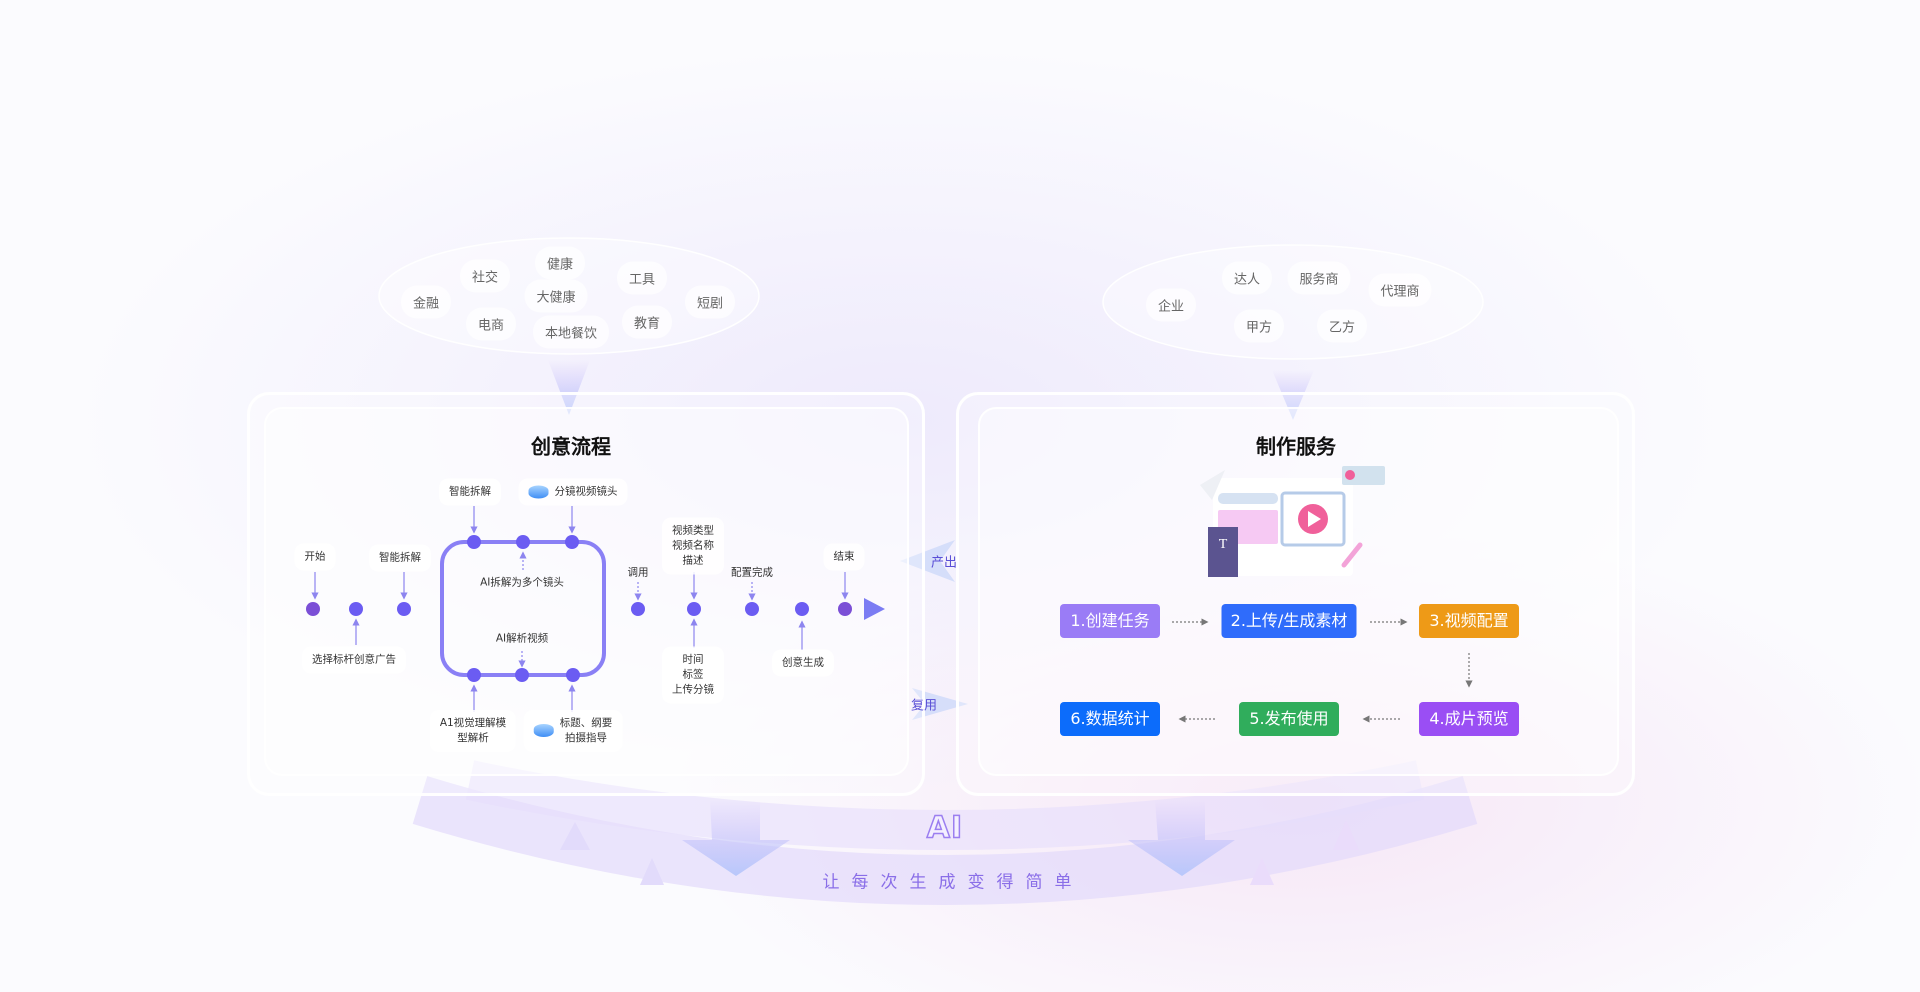  I want to click on reuse-arrow-right, so click(940, 704).